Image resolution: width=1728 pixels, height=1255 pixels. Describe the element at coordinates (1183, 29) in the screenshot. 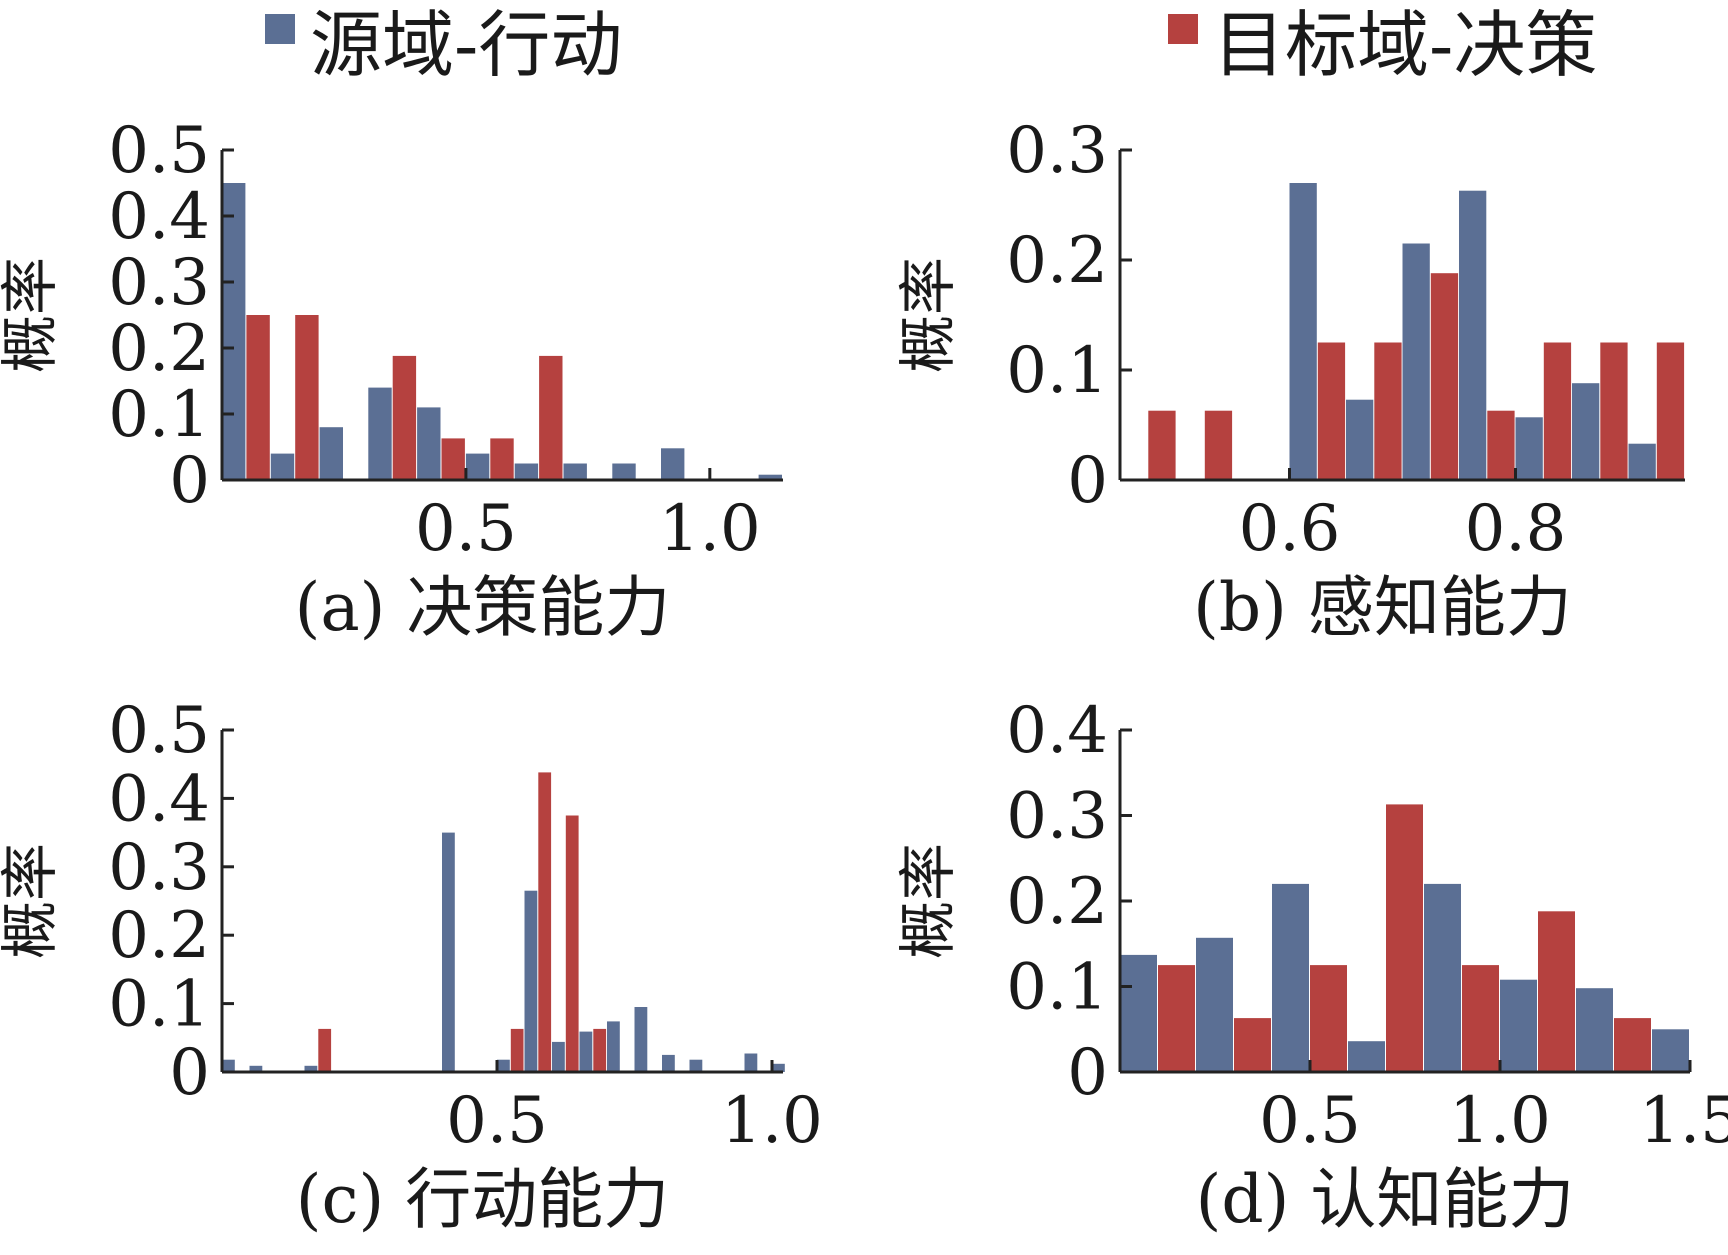

I see `legend-swatch-target` at that location.